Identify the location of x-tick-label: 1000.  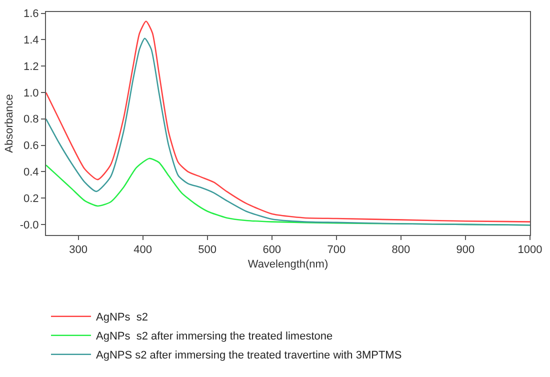
(530, 250).